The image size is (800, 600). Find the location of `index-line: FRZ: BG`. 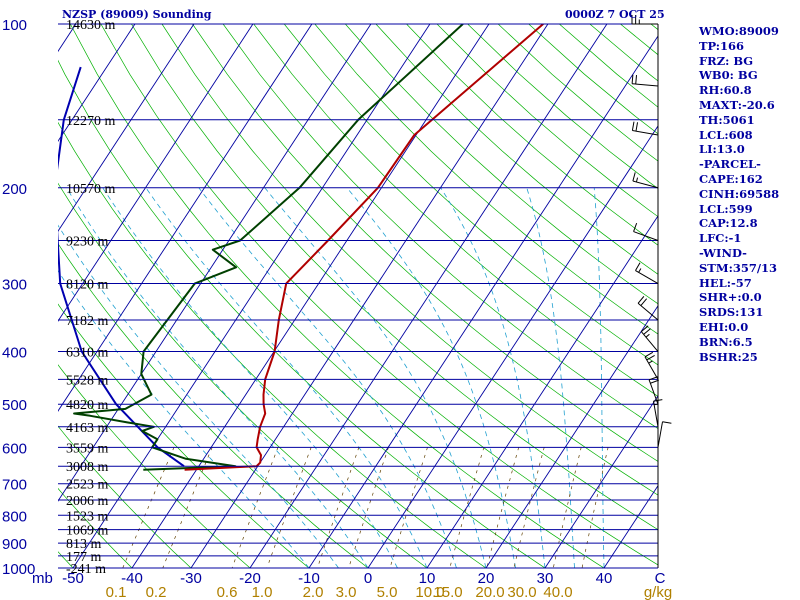

index-line: FRZ: BG is located at coordinates (726, 60).